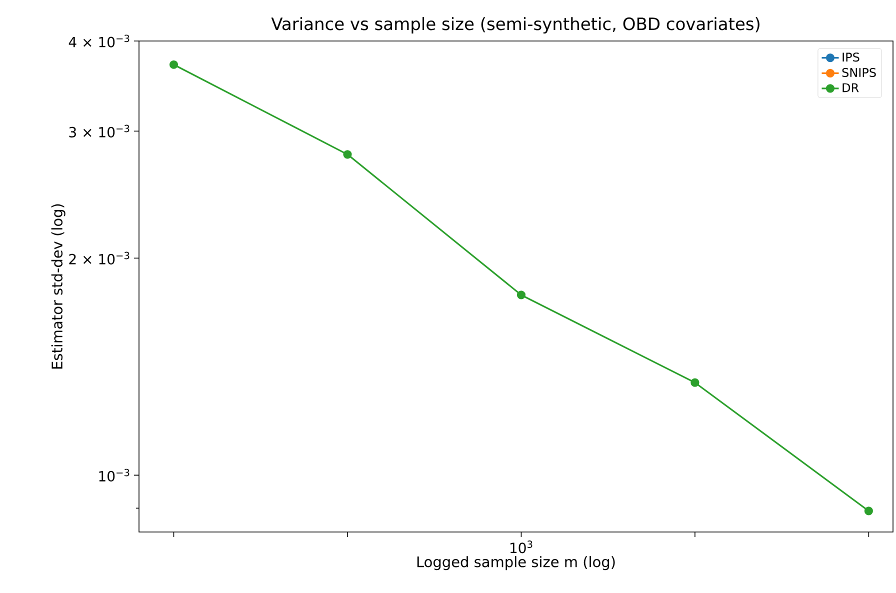  I want to click on x-tick-label: 10$^{3}$, so click(521, 547).